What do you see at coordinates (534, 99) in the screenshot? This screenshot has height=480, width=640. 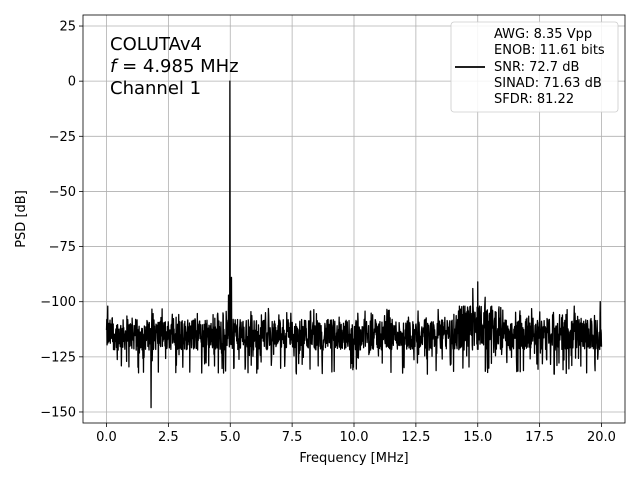 I see `legend-entry-sfdr: SFDR: 81.22` at bounding box center [534, 99].